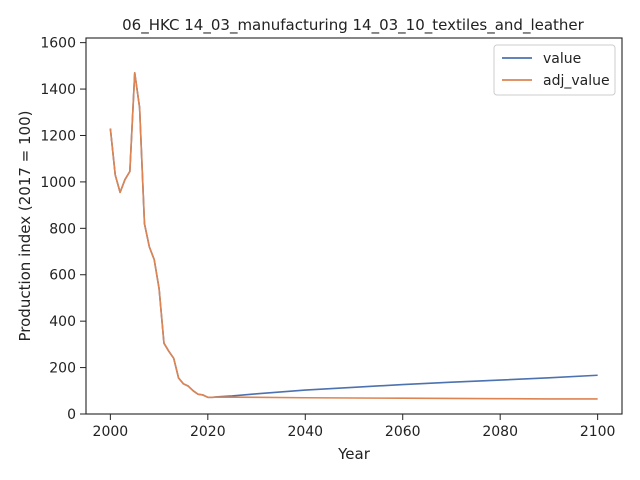  Describe the element at coordinates (354, 454) in the screenshot. I see `x-axis-title: Year` at that location.